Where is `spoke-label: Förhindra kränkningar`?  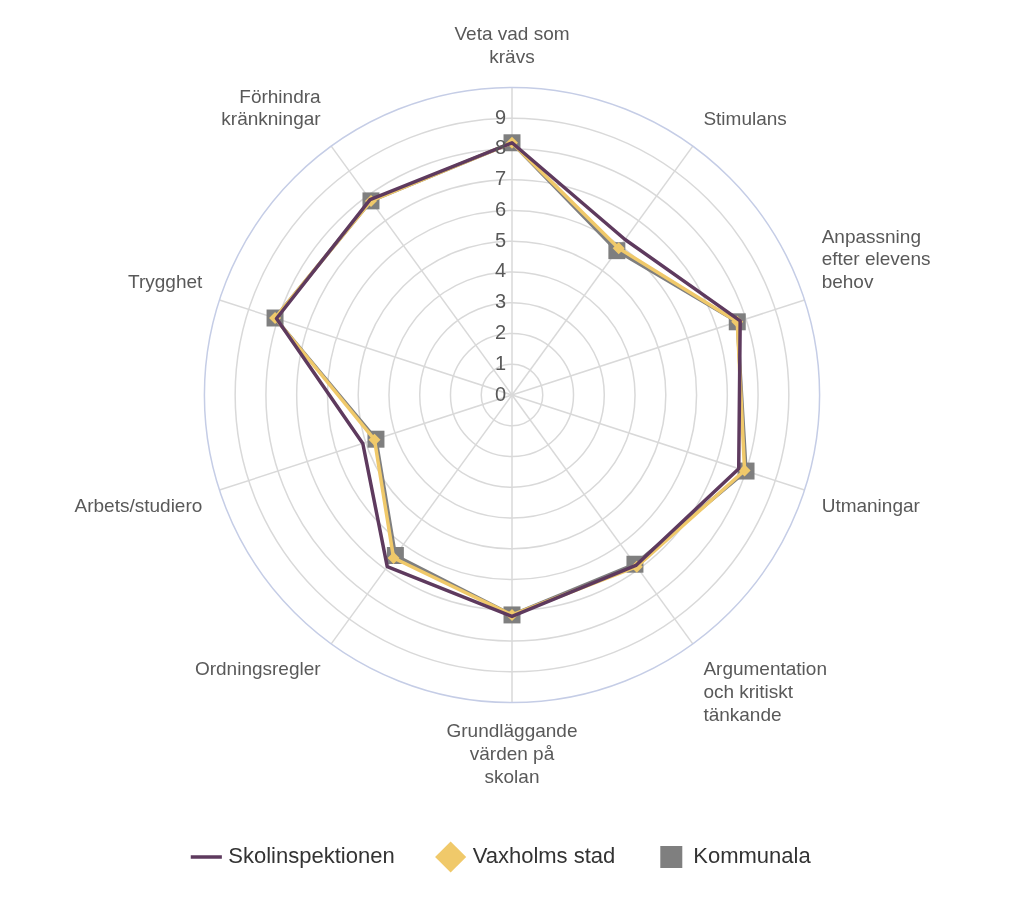
spoke-label: Förhindra kränkningar is located at coordinates (271, 107).